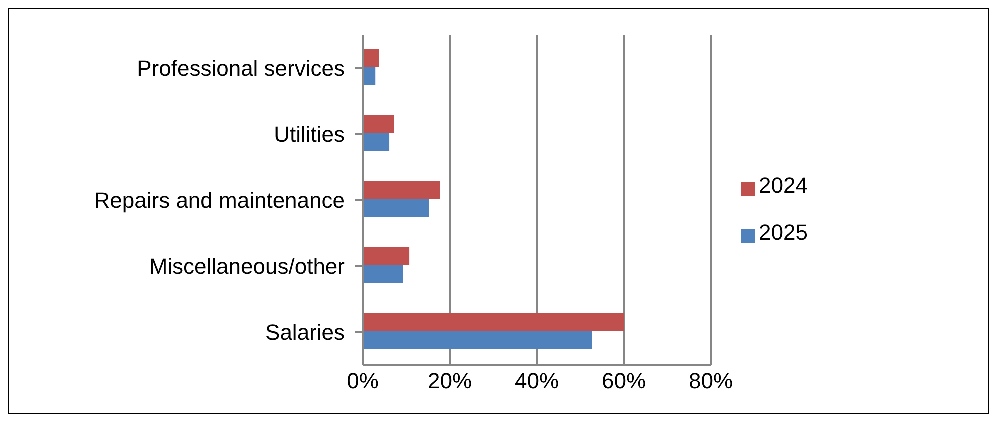  What do you see at coordinates (450, 381) in the screenshot?
I see `x-tick-label: 20%` at bounding box center [450, 381].